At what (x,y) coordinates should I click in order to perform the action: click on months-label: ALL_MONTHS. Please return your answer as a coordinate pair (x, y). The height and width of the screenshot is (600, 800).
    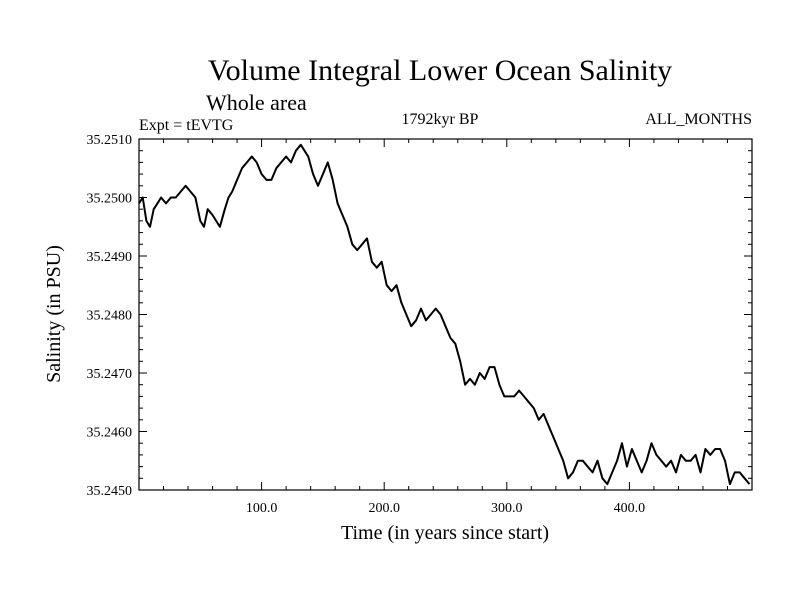
    Looking at the image, I should click on (698, 119).